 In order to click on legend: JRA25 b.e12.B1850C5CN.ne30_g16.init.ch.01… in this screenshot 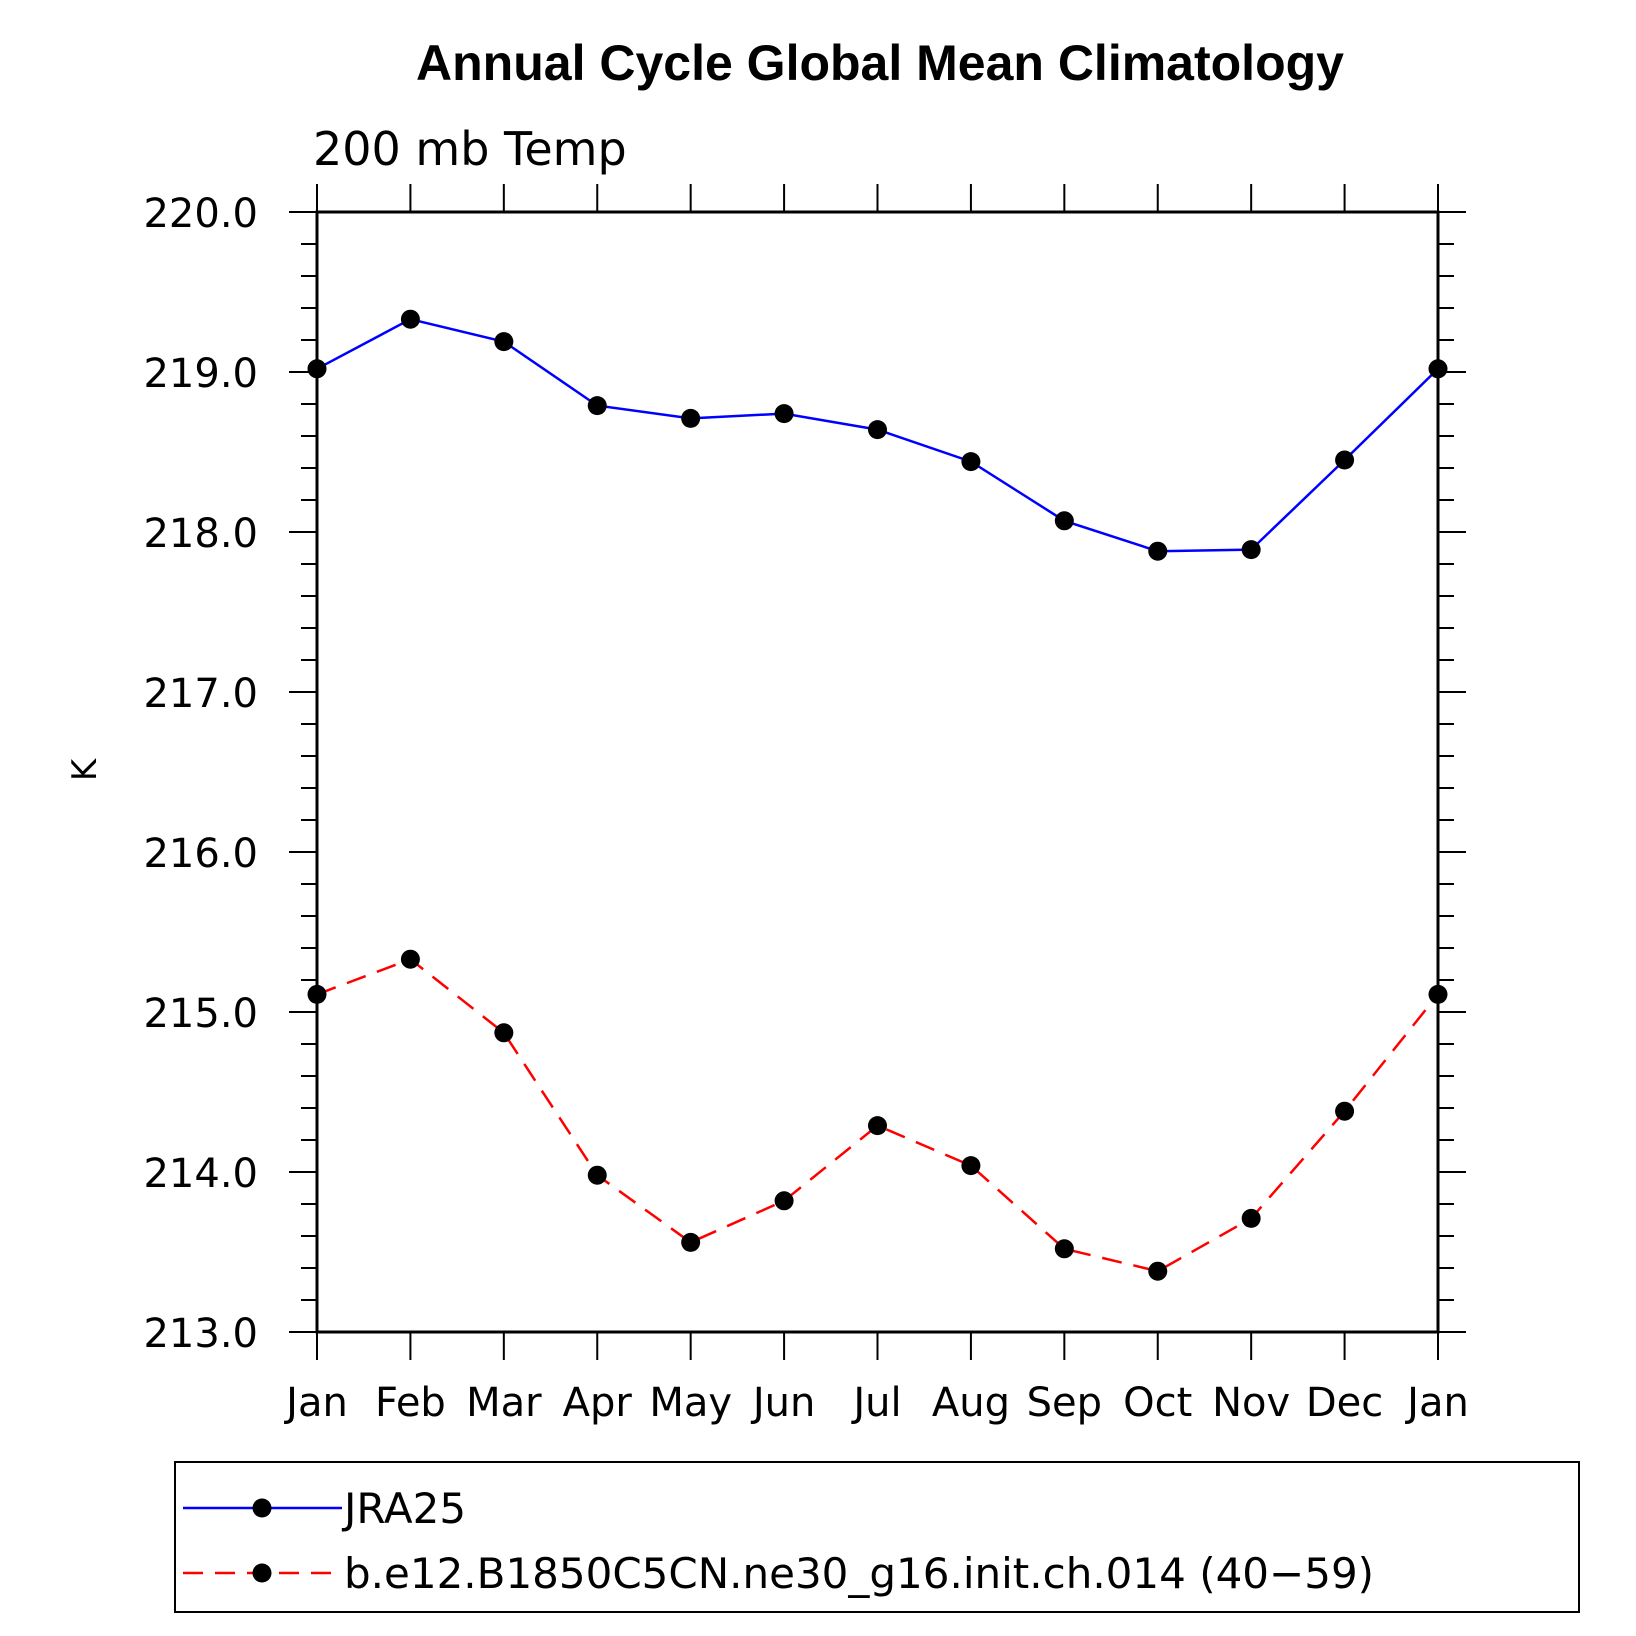, I will do `click(778, 1541)`.